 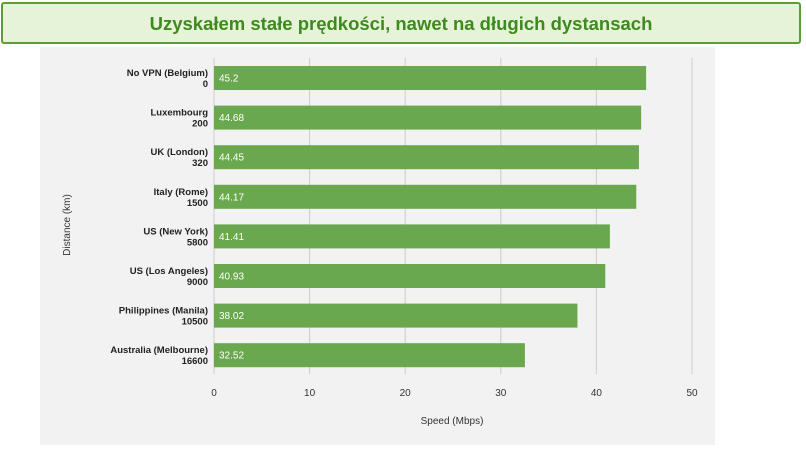 I want to click on category-name-label: US (Los Angeles), so click(x=169, y=271).